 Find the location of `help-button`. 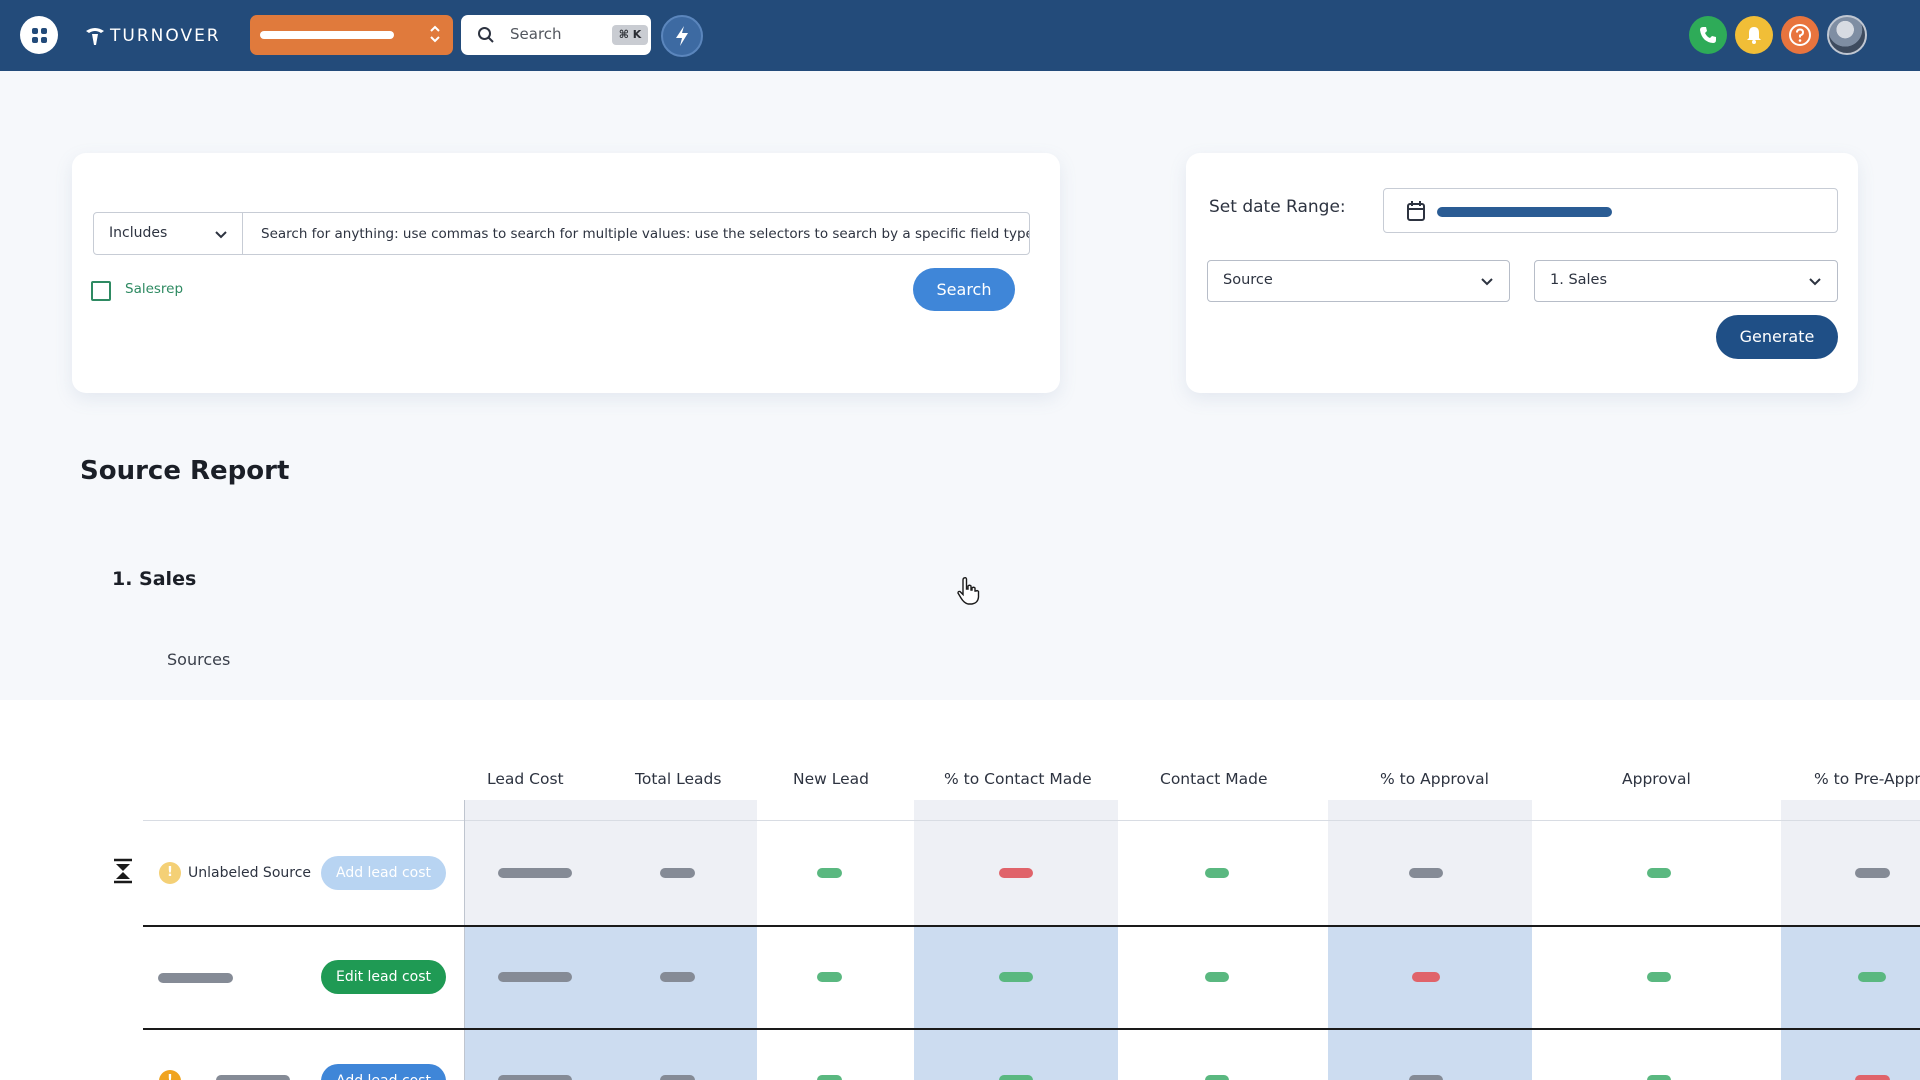

help-button is located at coordinates (1800, 35).